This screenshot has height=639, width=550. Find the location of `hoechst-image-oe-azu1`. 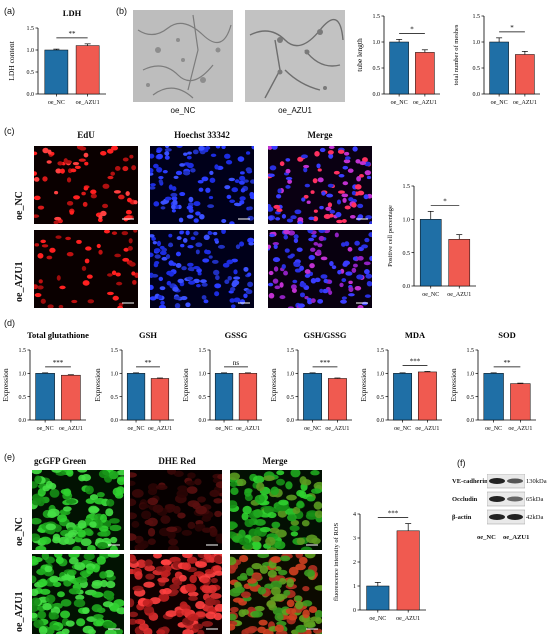

hoechst-image-oe-azu1 is located at coordinates (202, 269).